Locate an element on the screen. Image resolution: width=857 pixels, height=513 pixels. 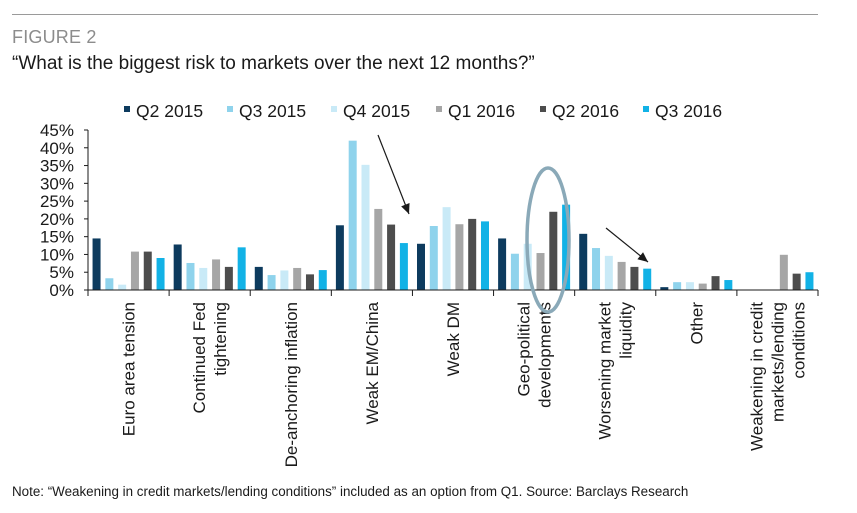
bar-q2-2015-geo-political-developments is located at coordinates (502, 264).